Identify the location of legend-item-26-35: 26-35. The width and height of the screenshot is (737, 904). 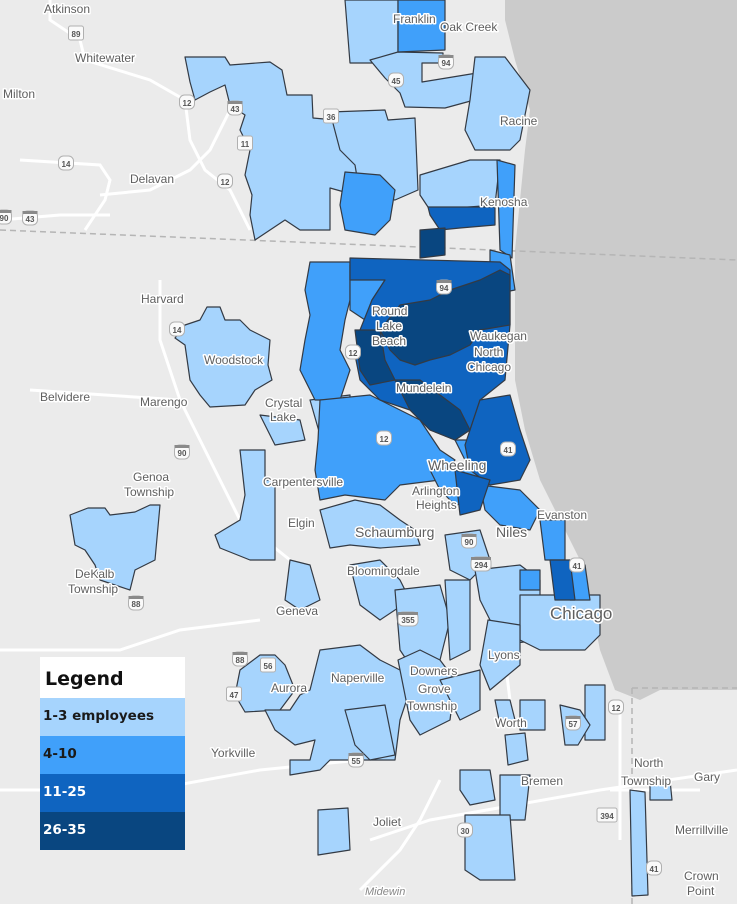
(112, 831).